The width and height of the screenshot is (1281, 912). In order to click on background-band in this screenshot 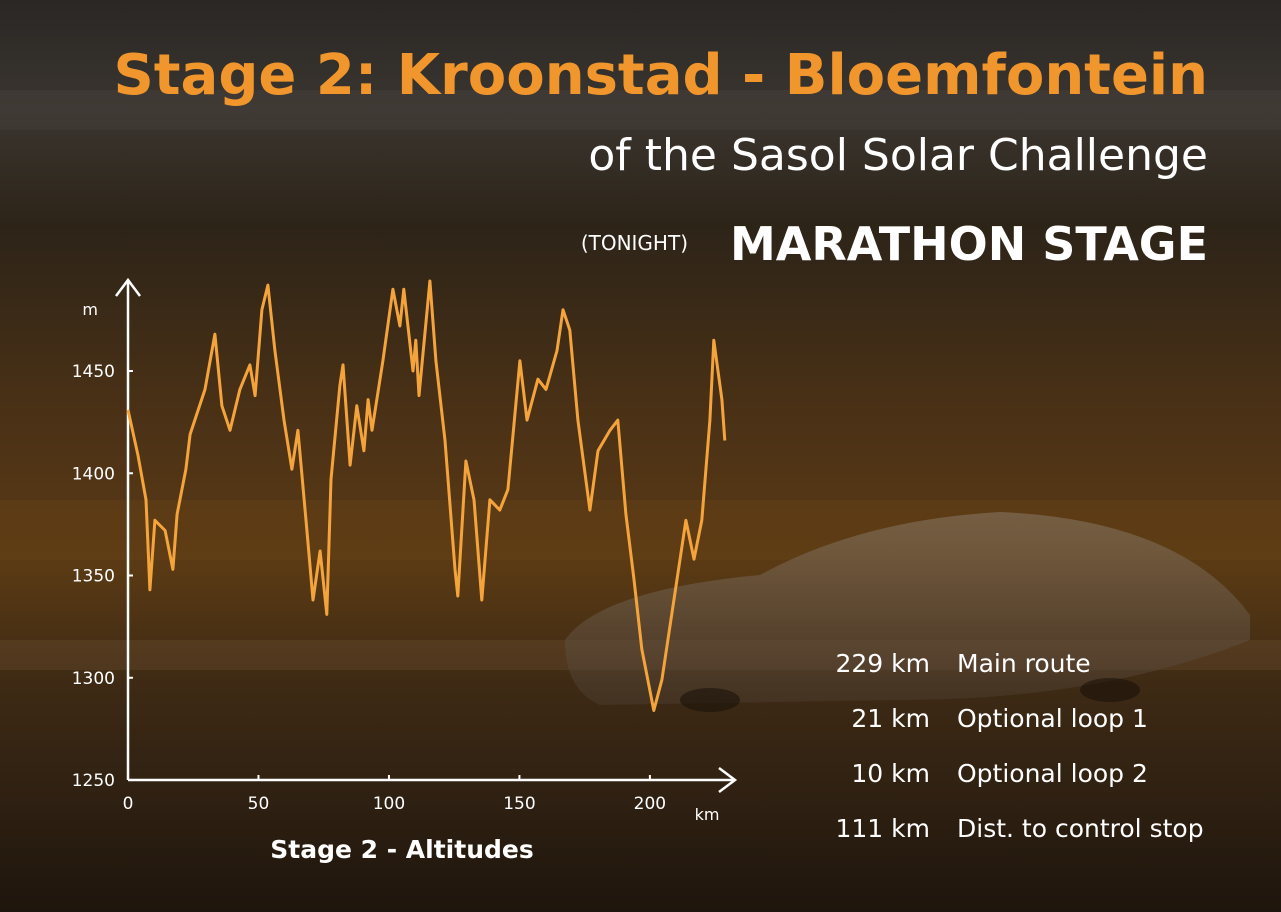, I will do `click(640, 110)`.